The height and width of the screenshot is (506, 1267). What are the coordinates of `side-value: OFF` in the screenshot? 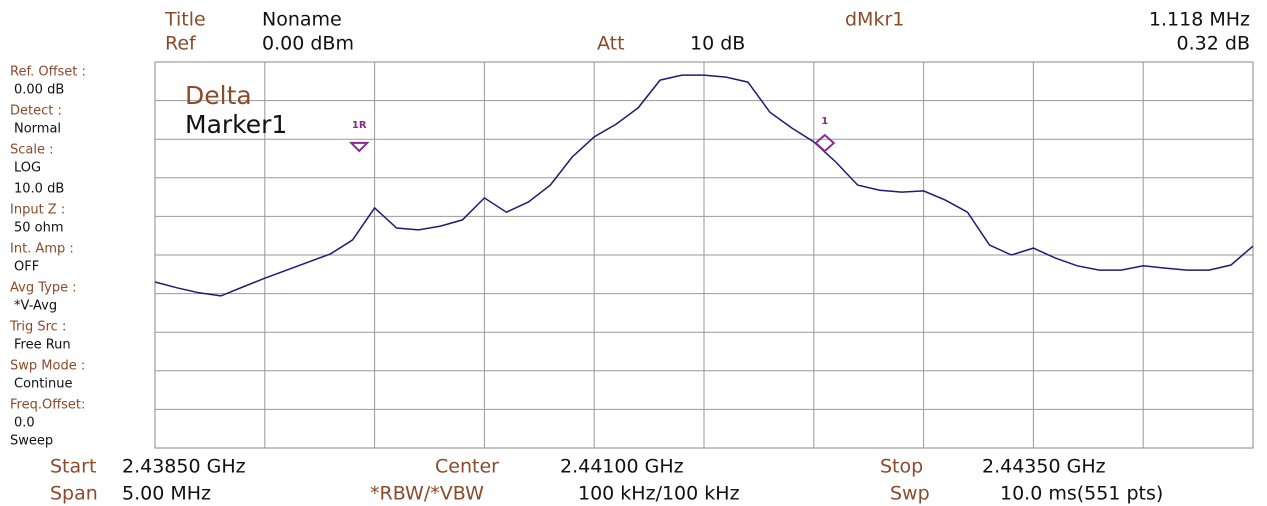 It's located at (26, 267).